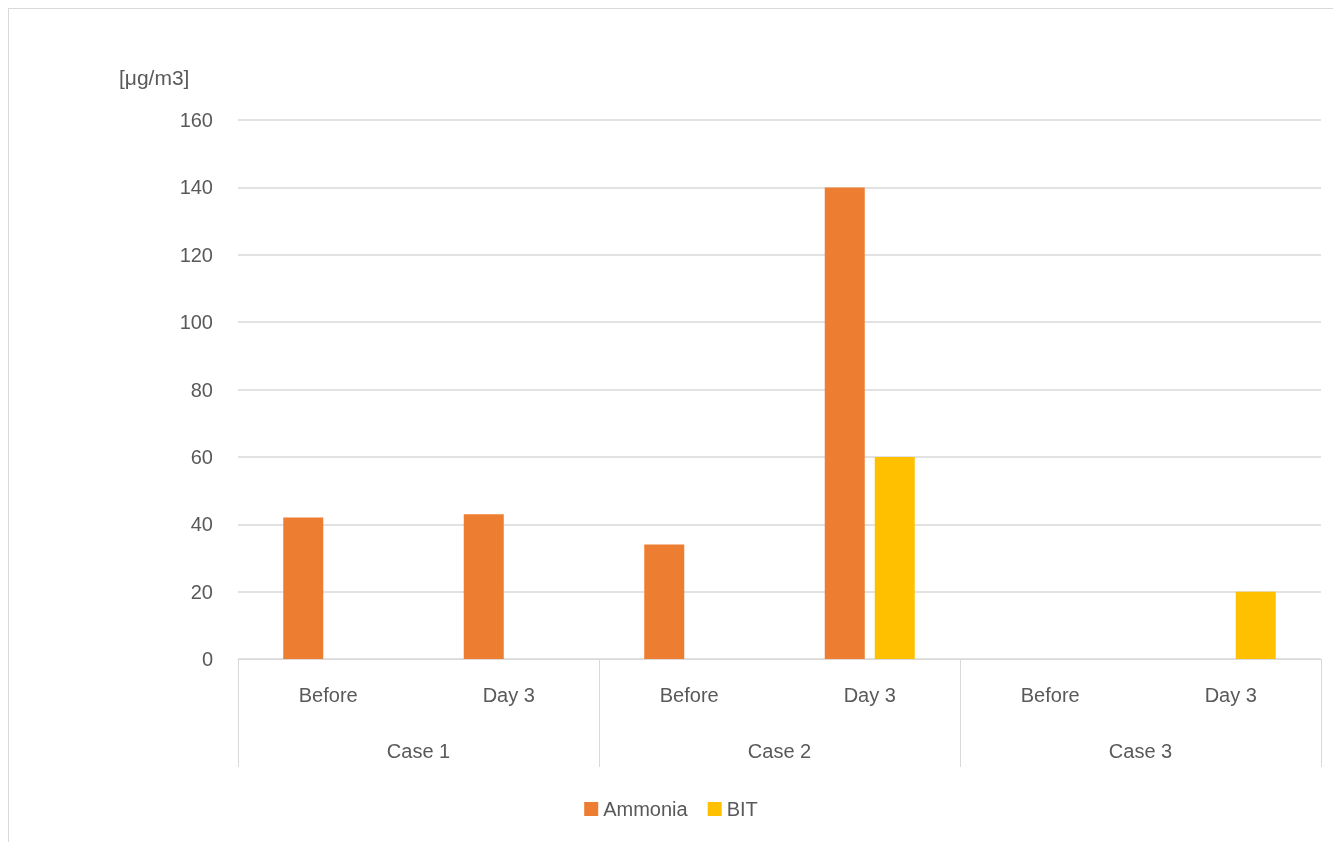 The image size is (1340, 849). What do you see at coordinates (207, 659) in the screenshot?
I see `y-tick-label: 0` at bounding box center [207, 659].